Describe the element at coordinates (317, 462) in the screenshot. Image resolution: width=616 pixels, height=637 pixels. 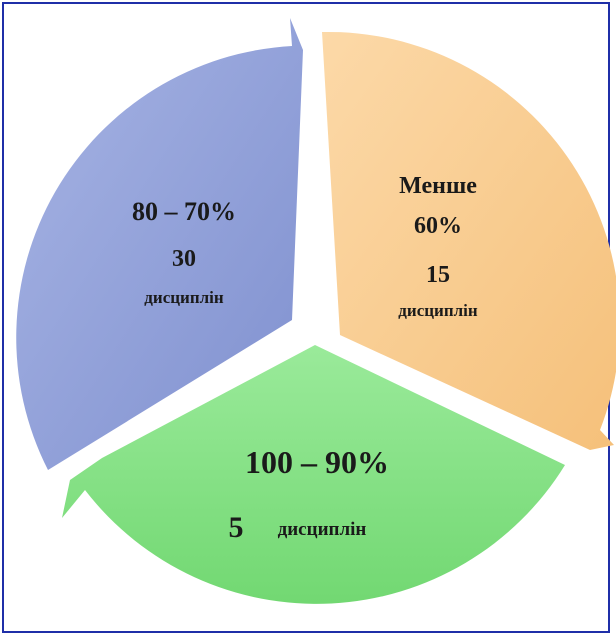
I see `green-percent-label: 100 – 90%` at that location.